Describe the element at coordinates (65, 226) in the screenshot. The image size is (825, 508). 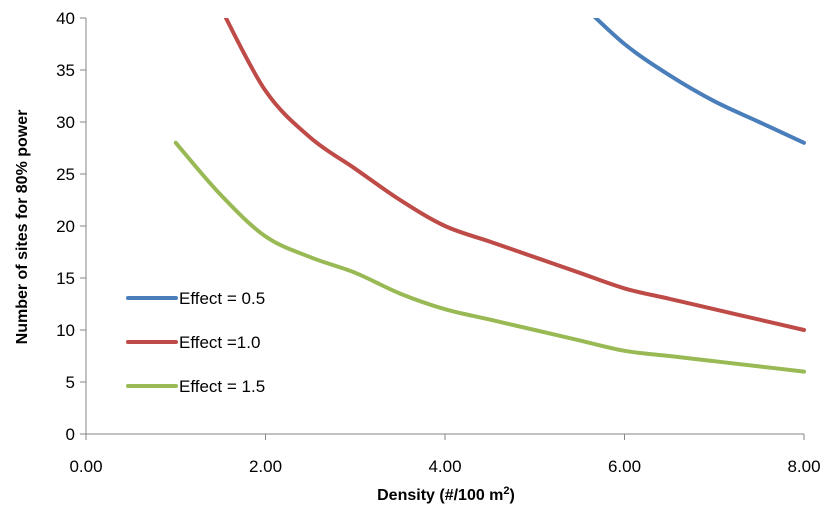
I see `y-tick-label: 20` at that location.